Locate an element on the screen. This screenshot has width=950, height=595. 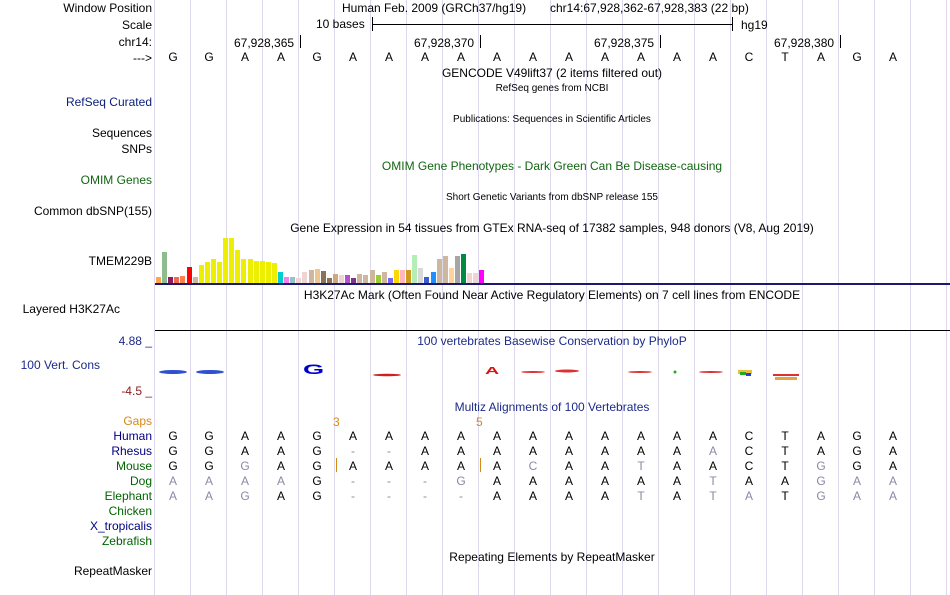
grid-line is located at coordinates (226, 297).